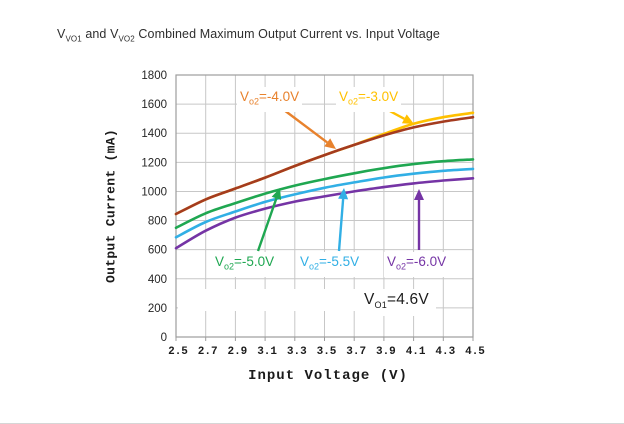  I want to click on svg-text: 3.1, so click(267, 352).